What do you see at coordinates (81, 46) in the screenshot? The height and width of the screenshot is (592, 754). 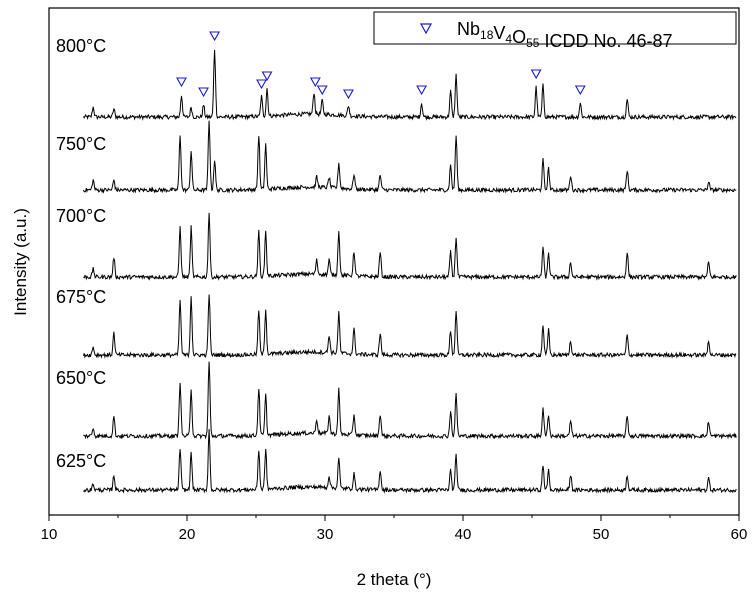 I see `series-label: 800°C` at bounding box center [81, 46].